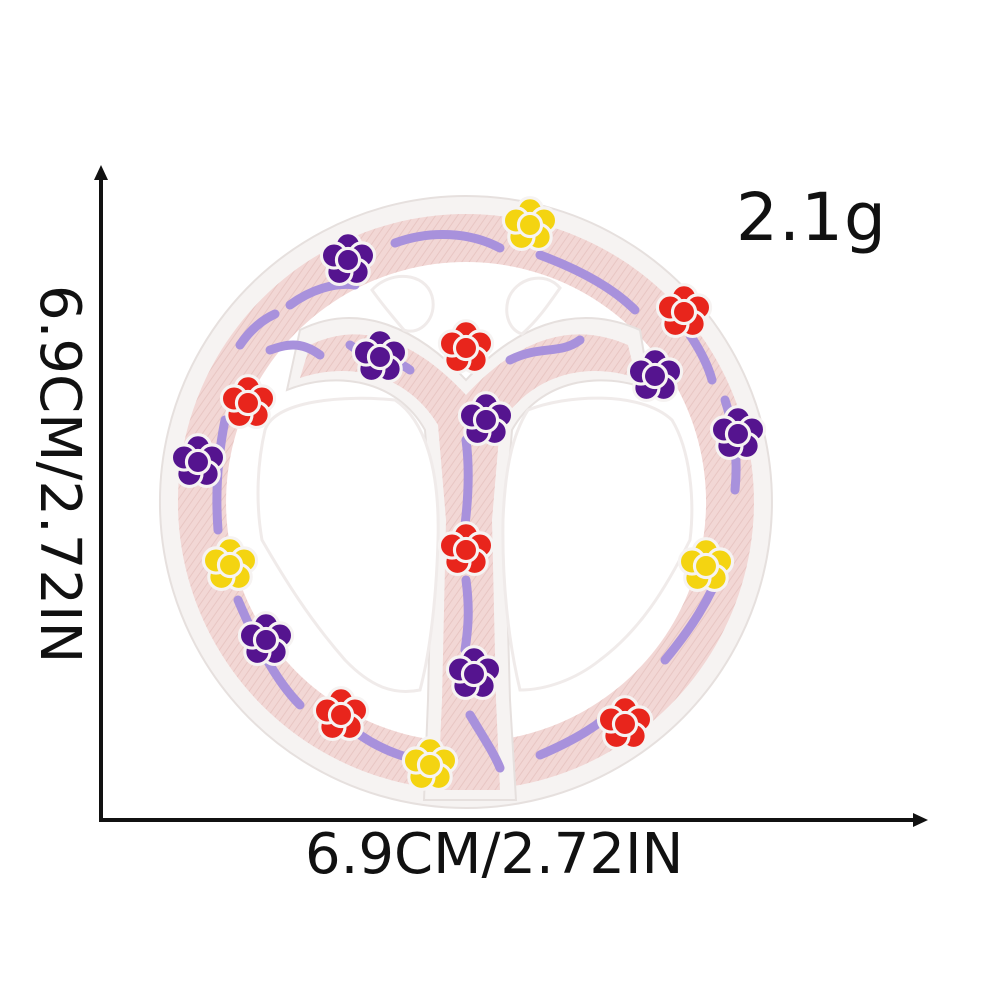 Image resolution: width=1000 pixels, height=1000 pixels. I want to click on horizontal-axis-arrow, so click(920, 820).